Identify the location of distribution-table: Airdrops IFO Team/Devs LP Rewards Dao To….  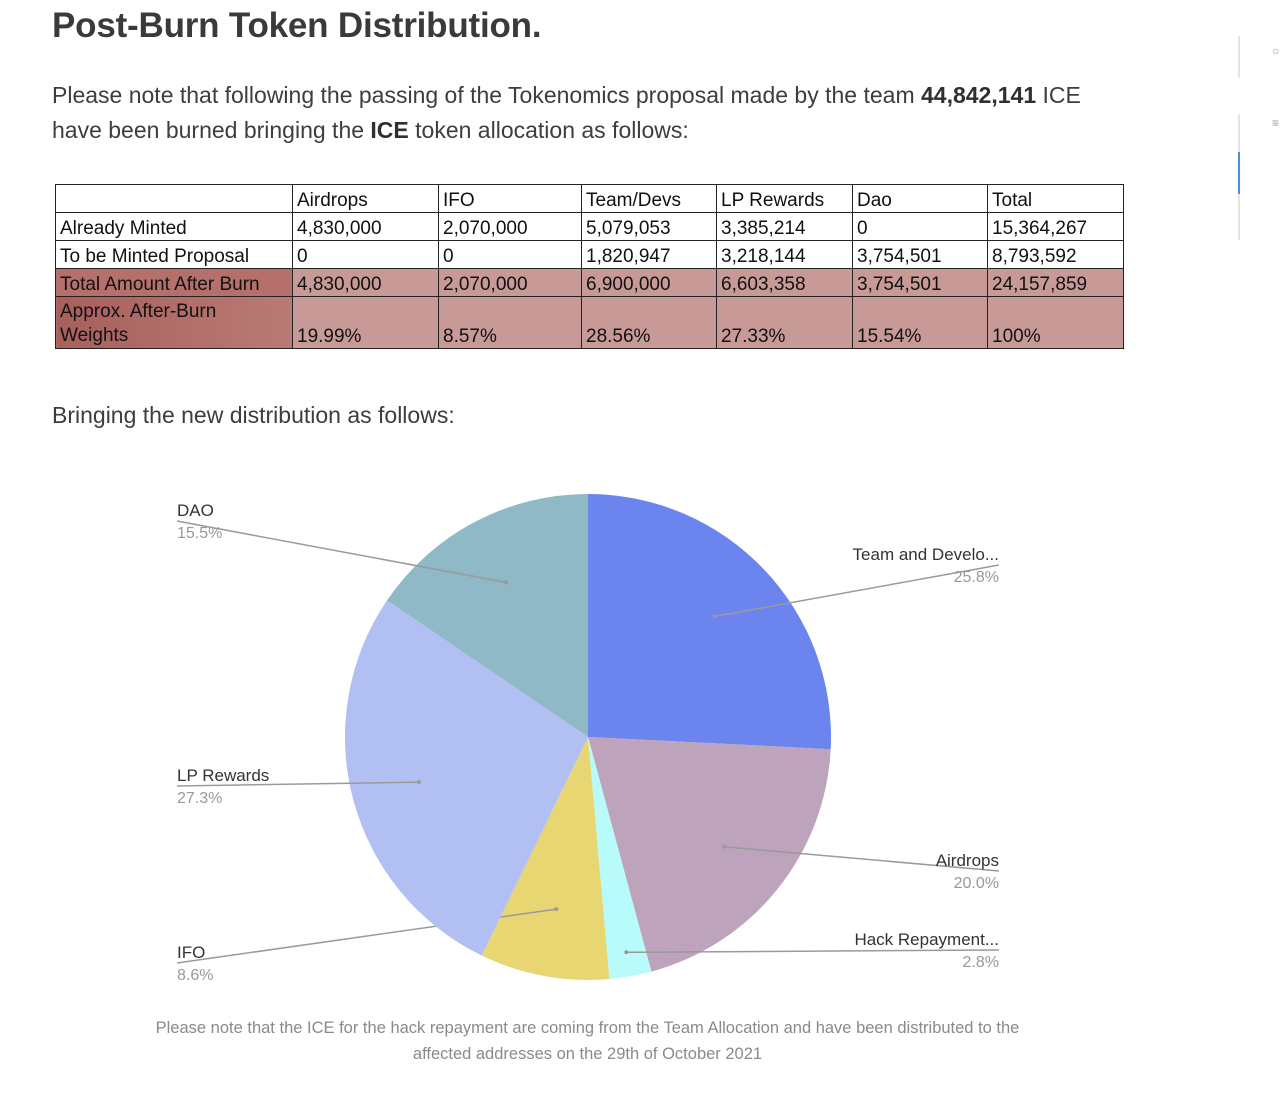
(589, 266).